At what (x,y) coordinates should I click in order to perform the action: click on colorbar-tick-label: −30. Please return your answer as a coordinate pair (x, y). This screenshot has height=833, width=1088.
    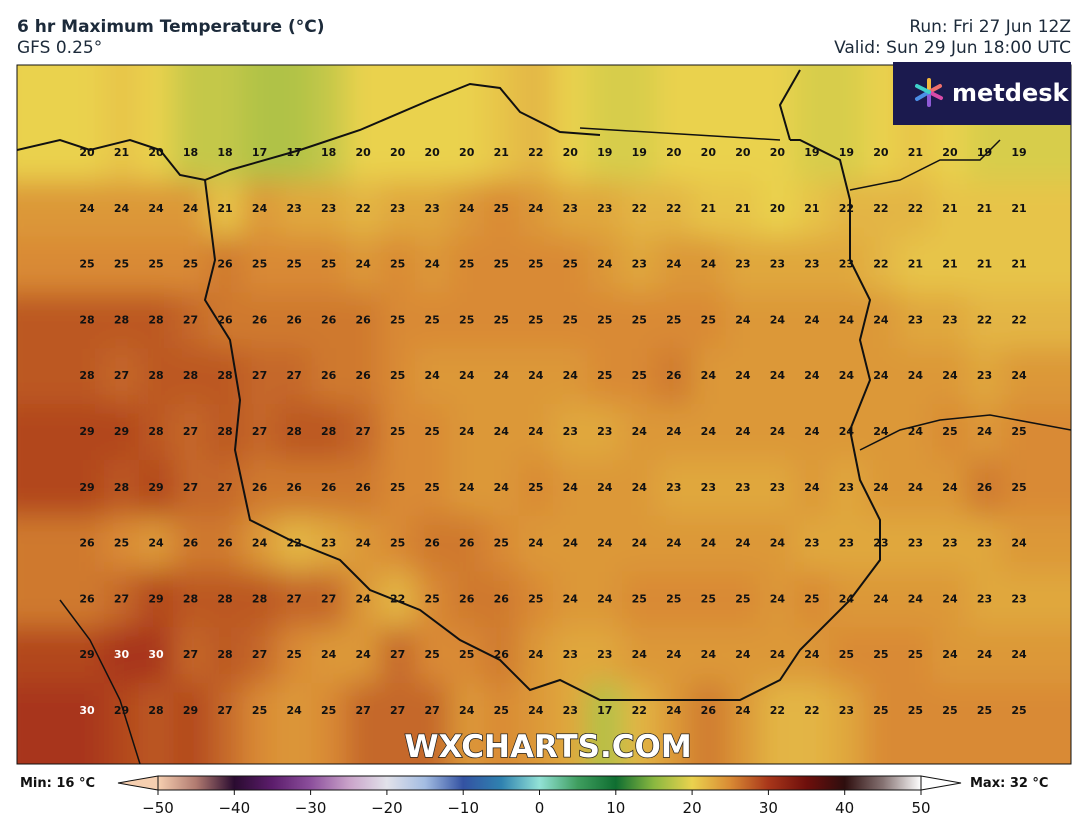
    Looking at the image, I should click on (311, 808).